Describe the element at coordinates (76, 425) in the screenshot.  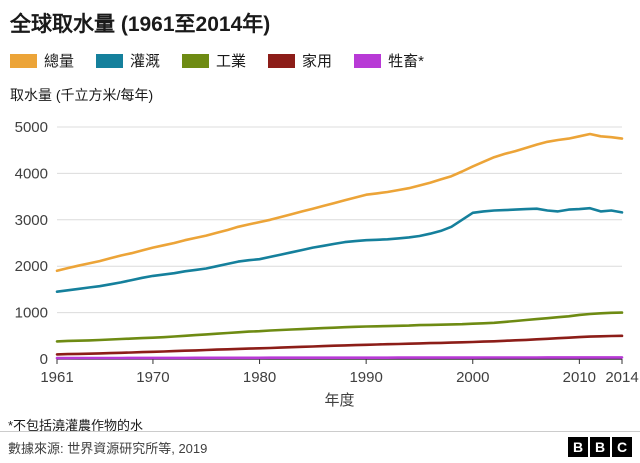
I see `footnote: *不包括澆灌農作物的水` at that location.